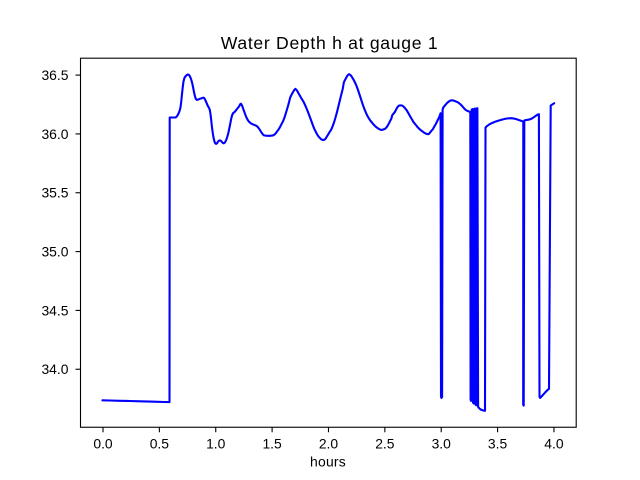  Describe the element at coordinates (103, 443) in the screenshot. I see `svg-text: 0.0` at that location.